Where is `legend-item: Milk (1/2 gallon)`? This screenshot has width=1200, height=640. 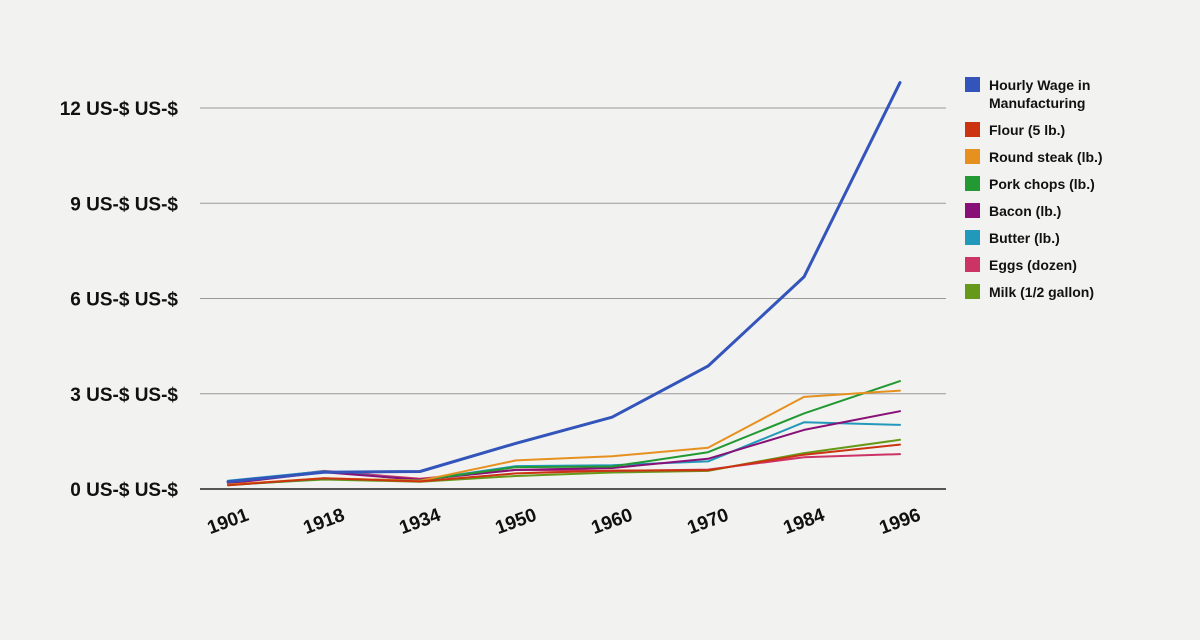
legend-item: Milk (1/2 gallon) is located at coordinates (1029, 292).